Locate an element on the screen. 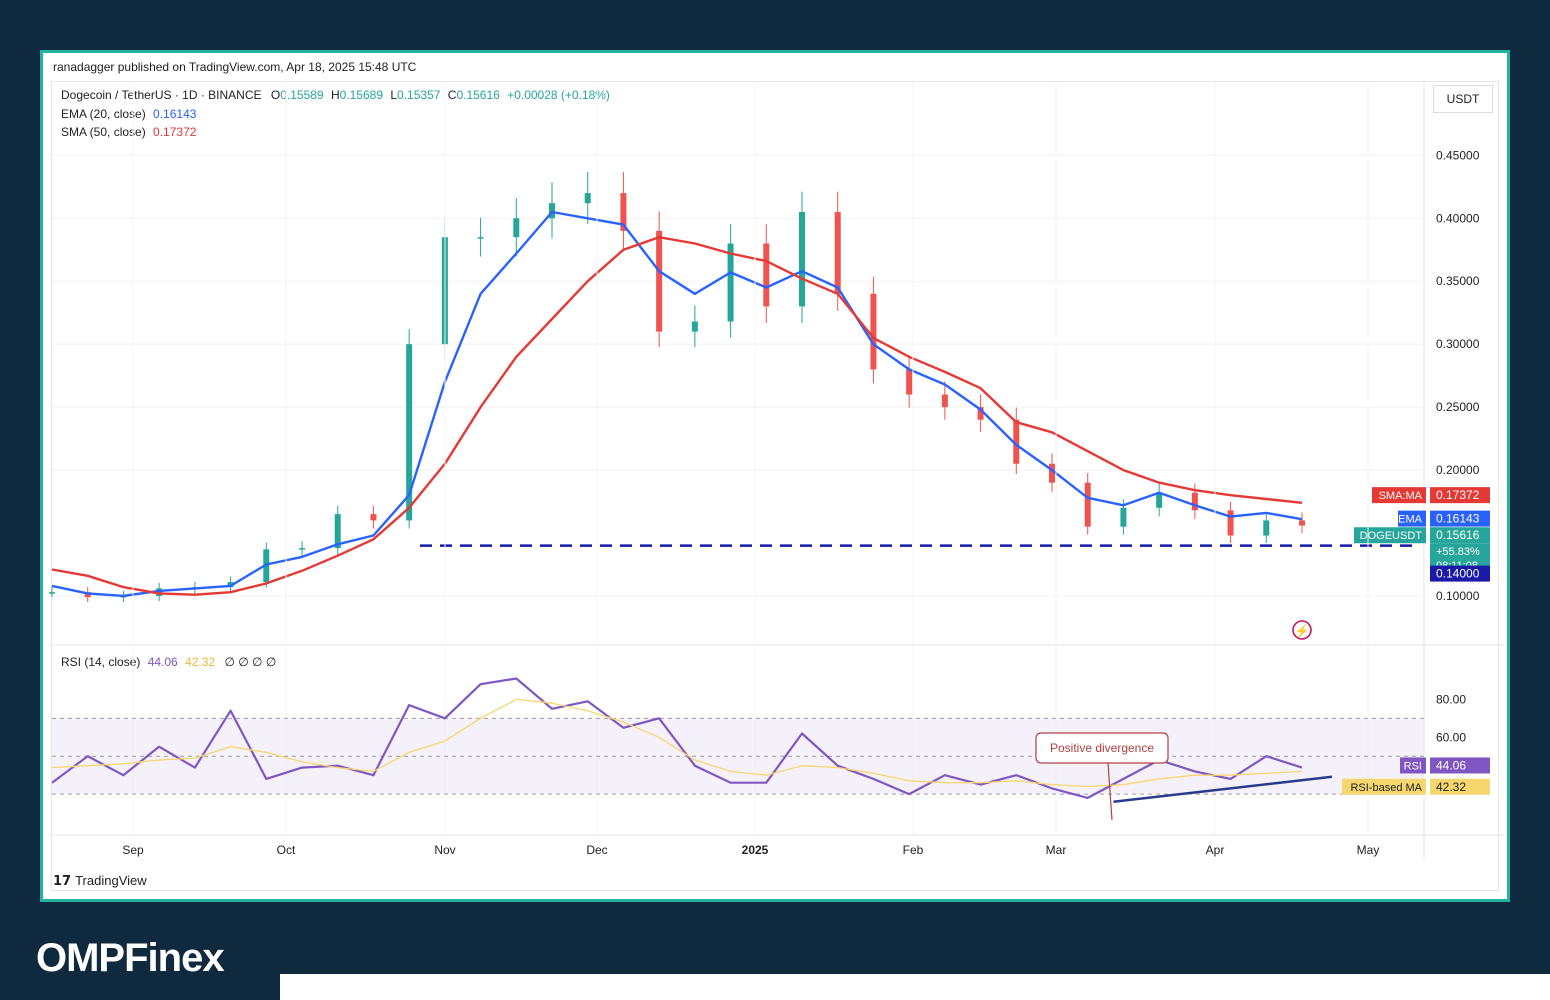  rsi-axis-name-0: RSI is located at coordinates (1413, 766).